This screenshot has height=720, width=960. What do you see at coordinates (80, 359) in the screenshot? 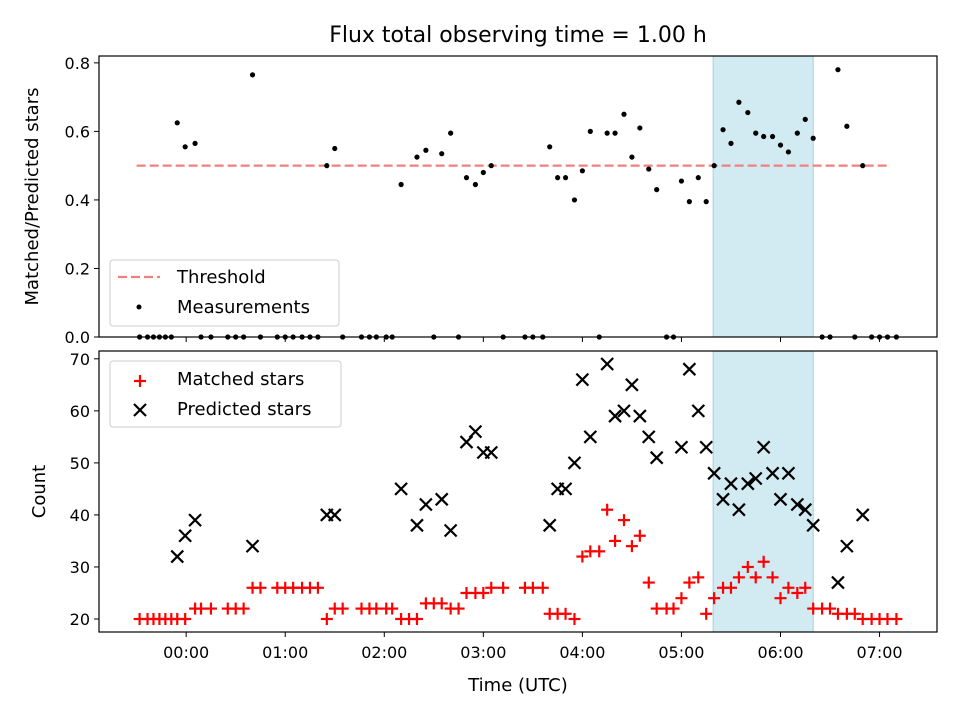
I see `y-tick-label: 70` at bounding box center [80, 359].